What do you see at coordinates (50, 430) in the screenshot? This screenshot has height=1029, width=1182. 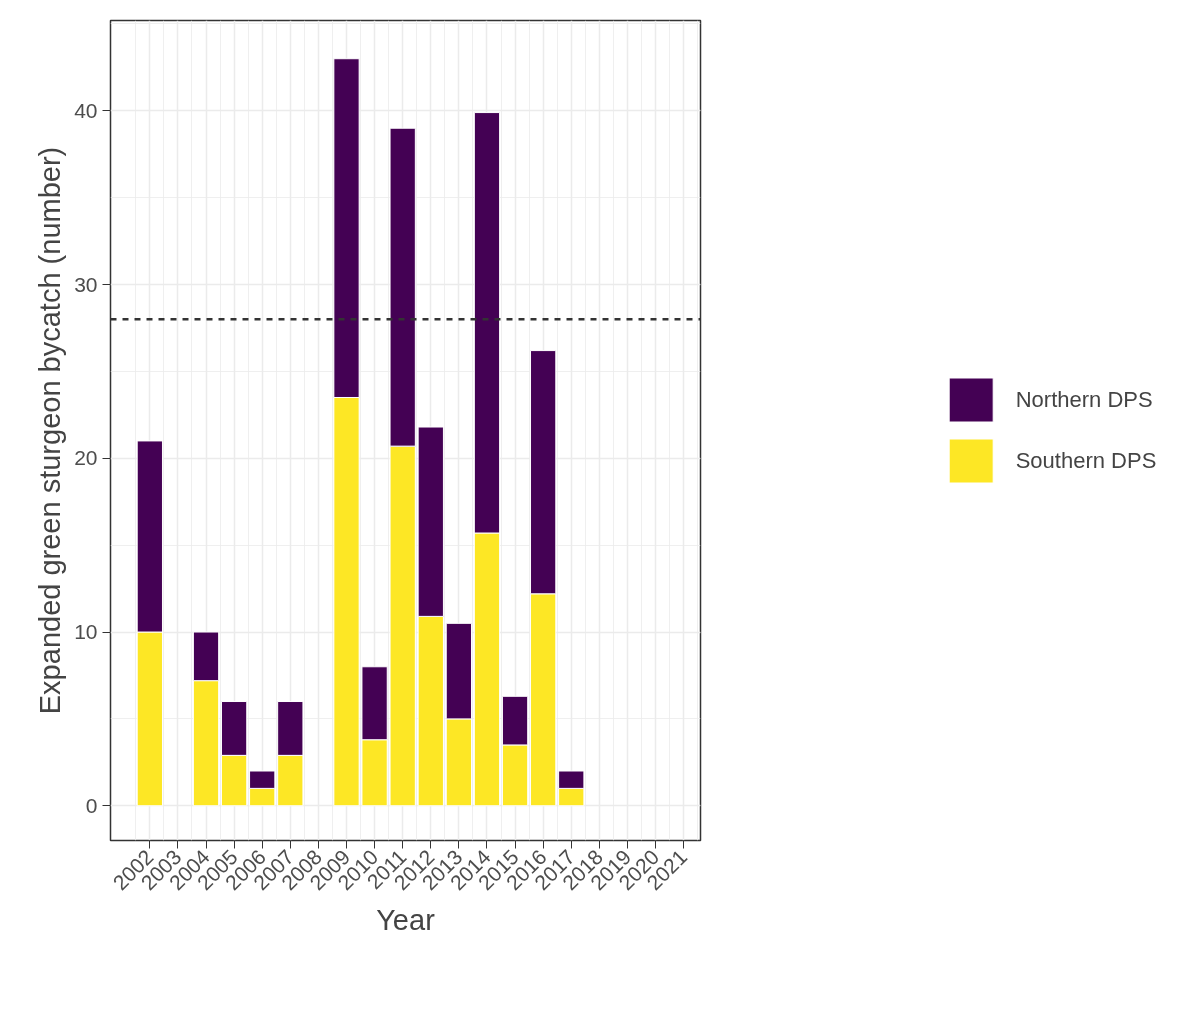 I see `y-axis-title: Expanded green sturgeon bycatch (number)` at bounding box center [50, 430].